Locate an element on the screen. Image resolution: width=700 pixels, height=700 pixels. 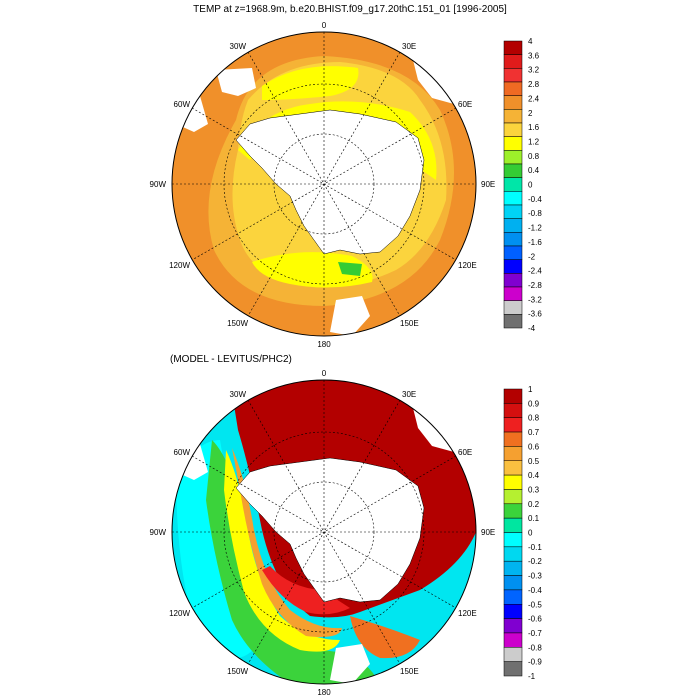
bottom-colorbar-label: 1 is located at coordinates (530, 389).